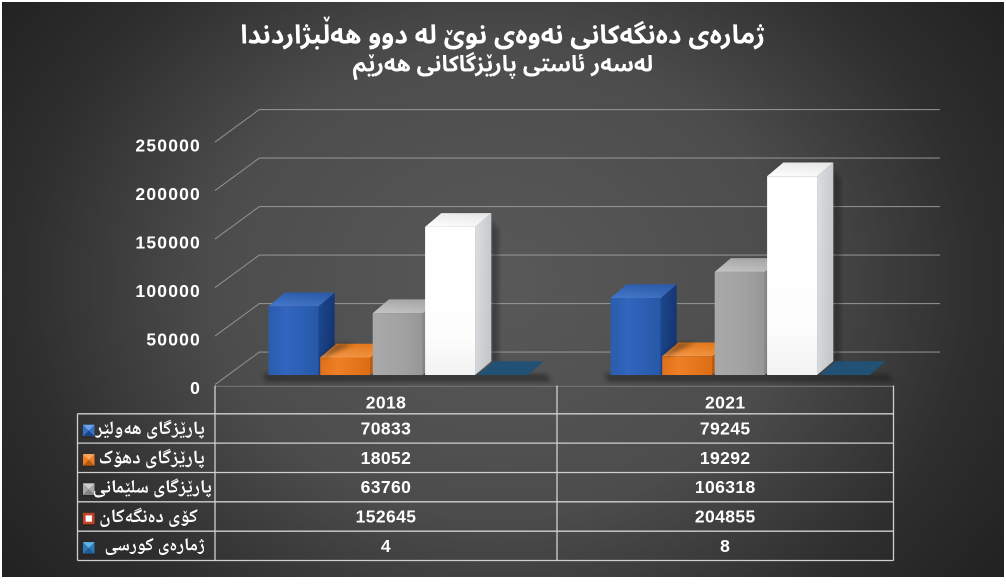 This screenshot has height=584, width=1006. Describe the element at coordinates (168, 243) in the screenshot. I see `svg-text: 150000` at that location.